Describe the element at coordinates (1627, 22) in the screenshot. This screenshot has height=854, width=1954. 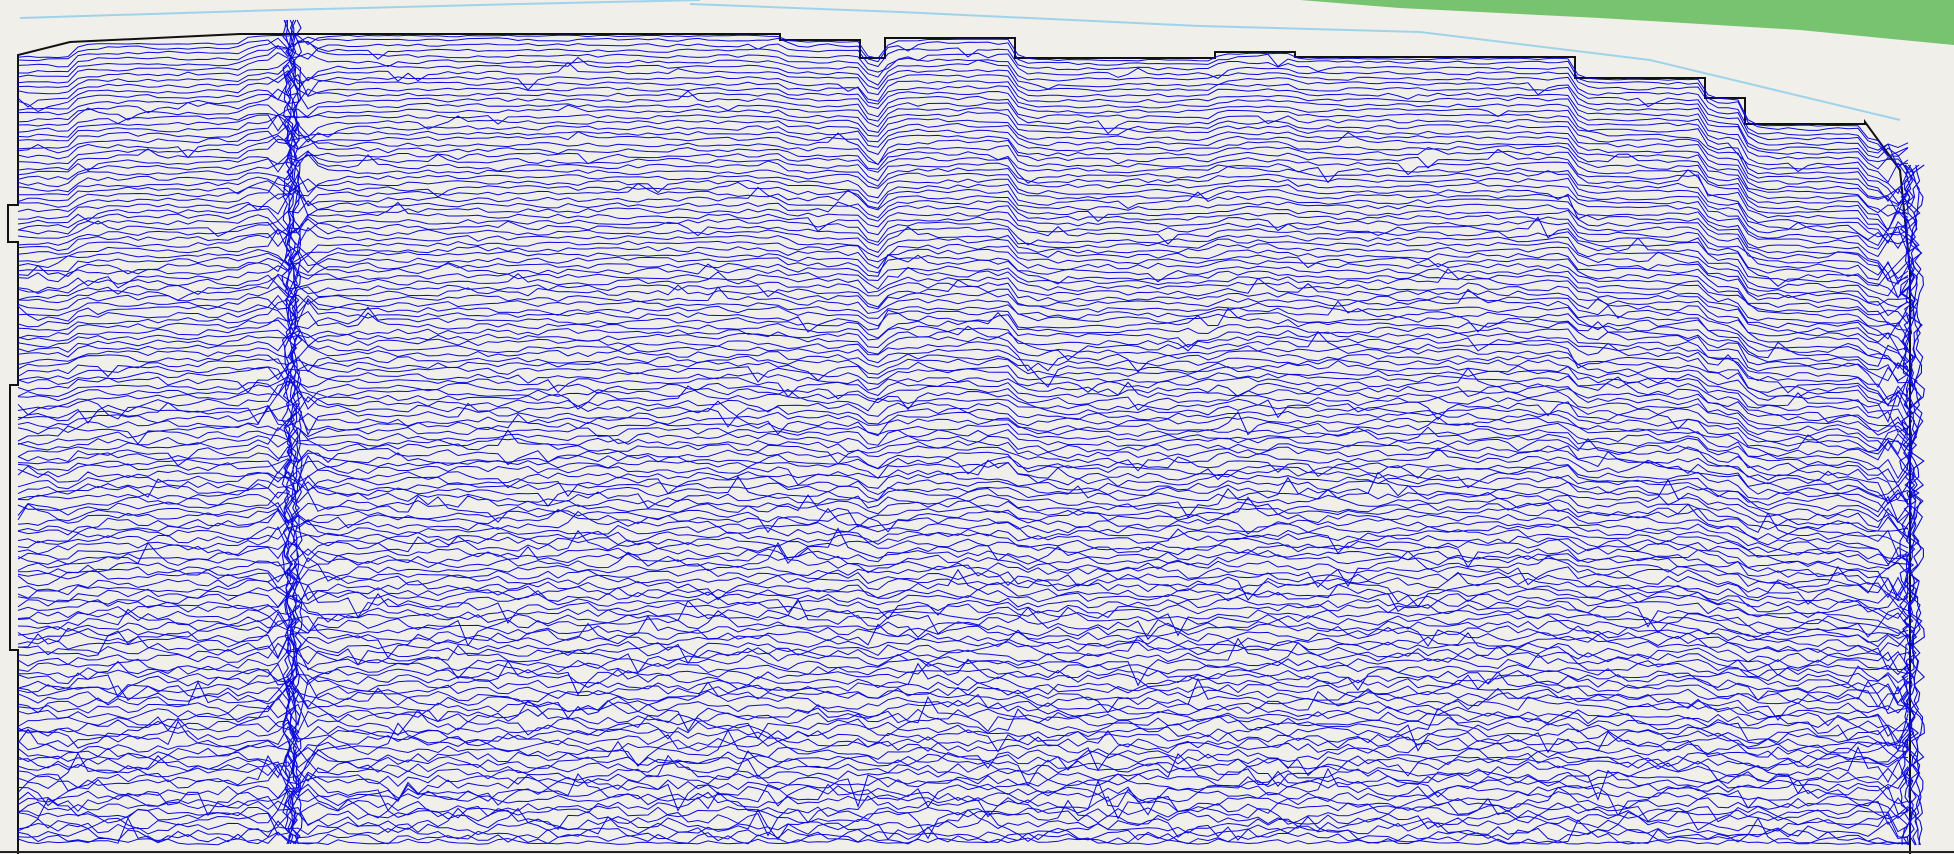
I see `vegetation-area` at that location.